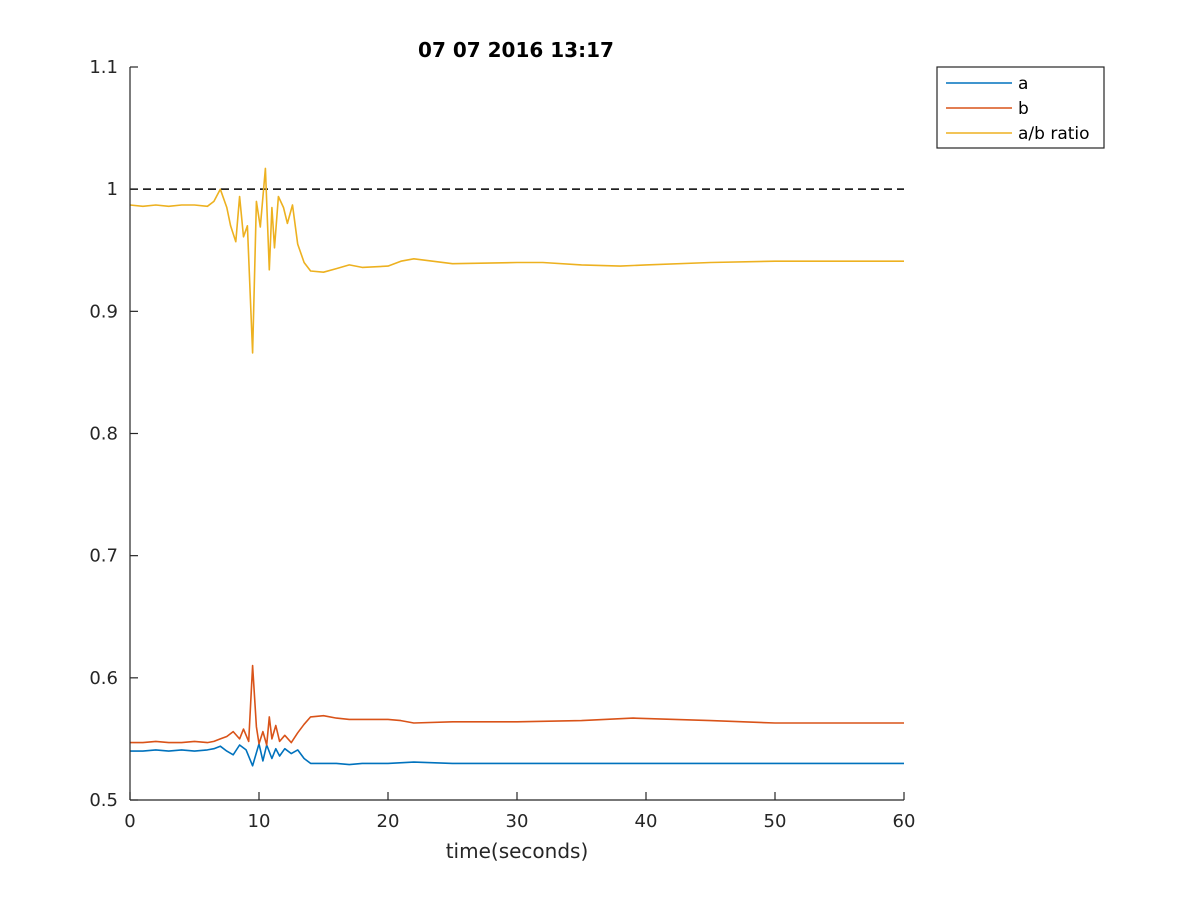 This screenshot has height=900, width=1200. Describe the element at coordinates (904, 821) in the screenshot. I see `x-tick-label: 60` at that location.